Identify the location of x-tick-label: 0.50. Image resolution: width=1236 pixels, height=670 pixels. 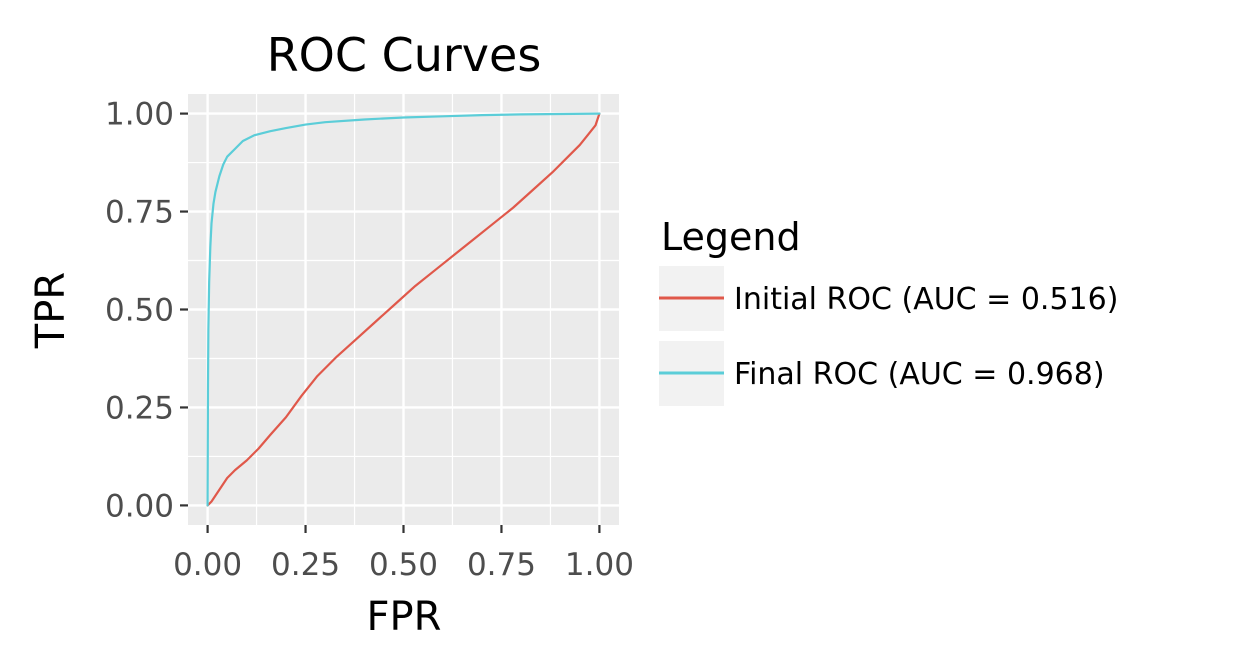
(403, 565).